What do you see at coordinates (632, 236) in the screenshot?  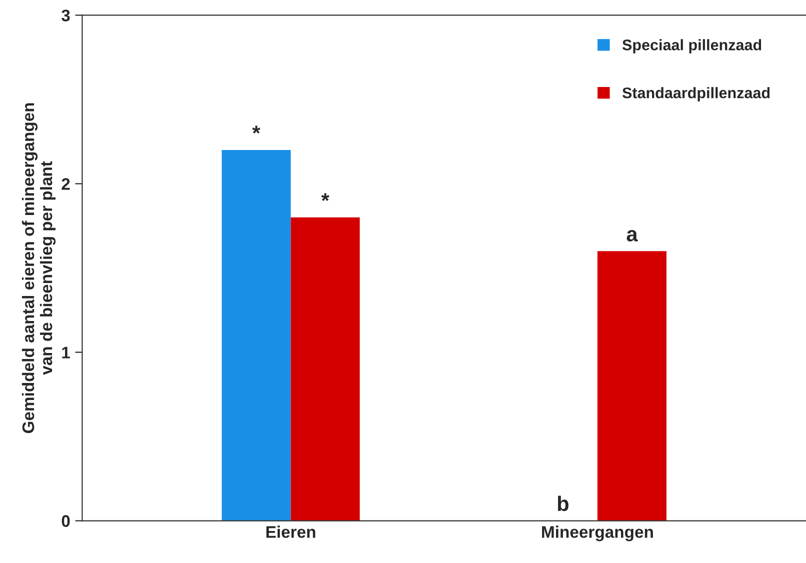 I see `data-label: a` at bounding box center [632, 236].